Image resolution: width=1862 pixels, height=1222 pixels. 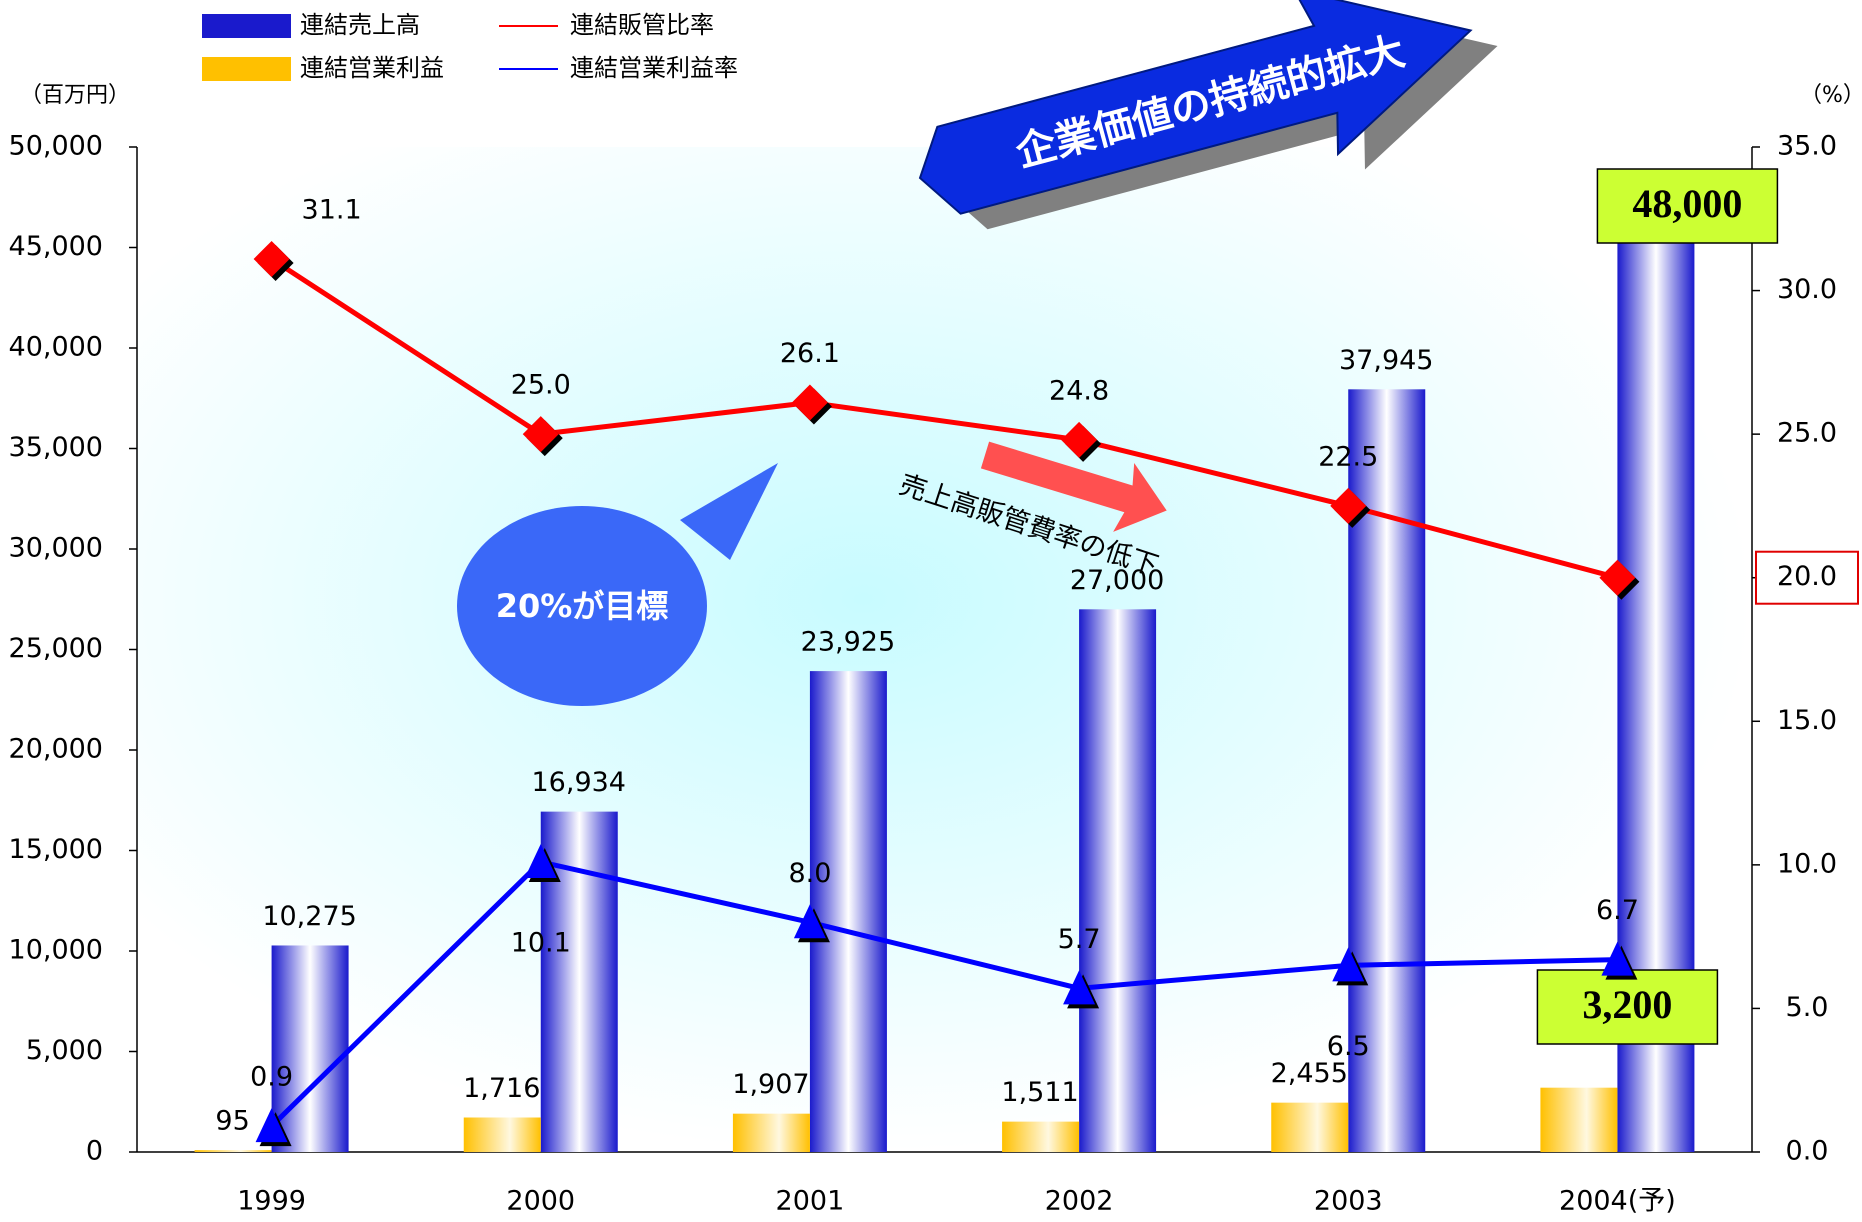 I want to click on value-label: 6.7, so click(x=1617, y=910).